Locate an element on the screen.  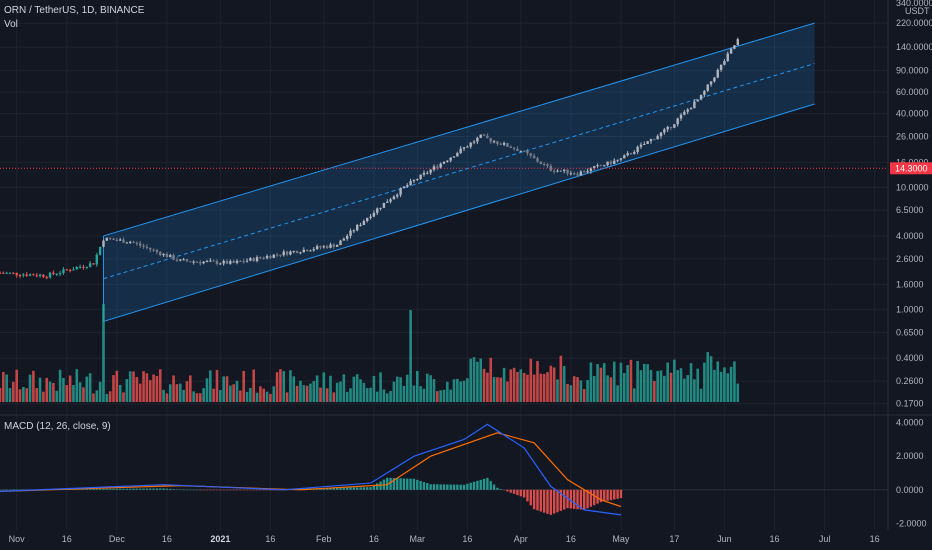
price-tick-label: 220.0000 is located at coordinates (914, 23).